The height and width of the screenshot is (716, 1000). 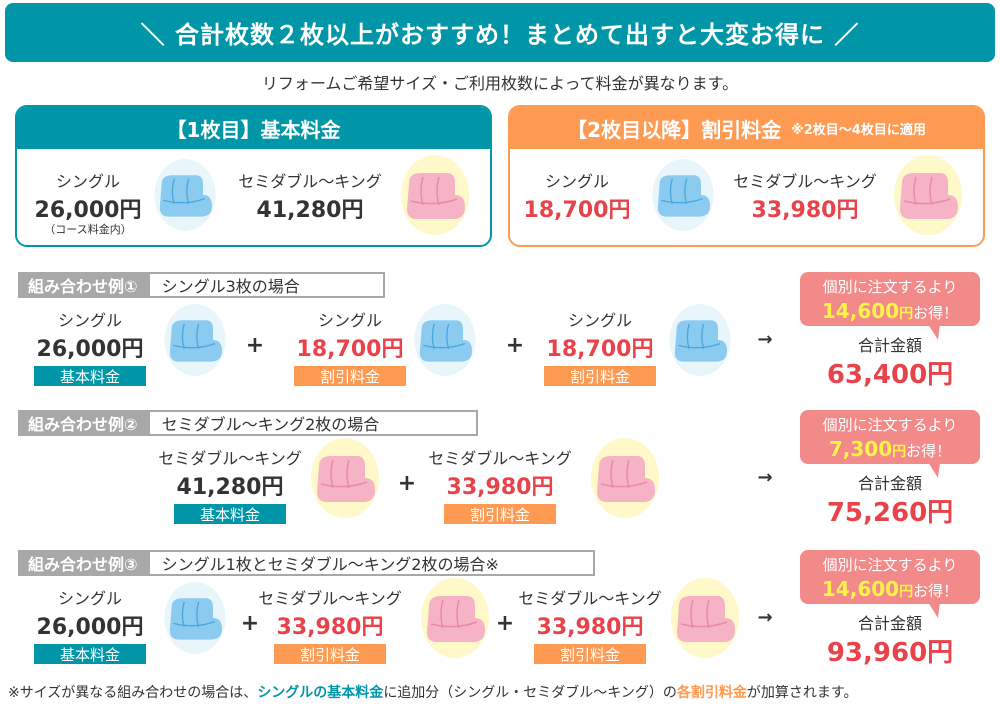 I want to click on basic-king-price: 41,280円, so click(x=310, y=210).